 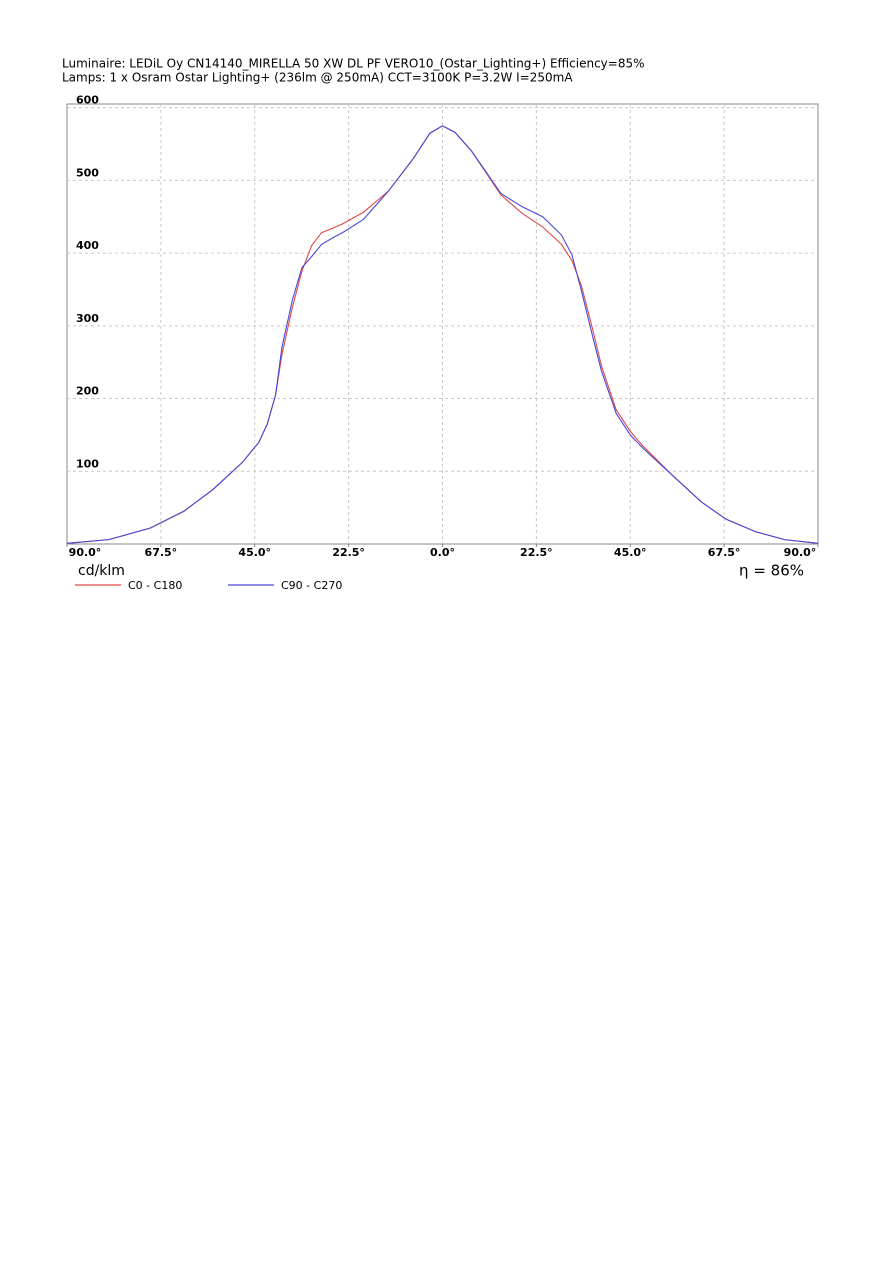 What do you see at coordinates (87, 172) in the screenshot?
I see `y-tick-label: 500` at bounding box center [87, 172].